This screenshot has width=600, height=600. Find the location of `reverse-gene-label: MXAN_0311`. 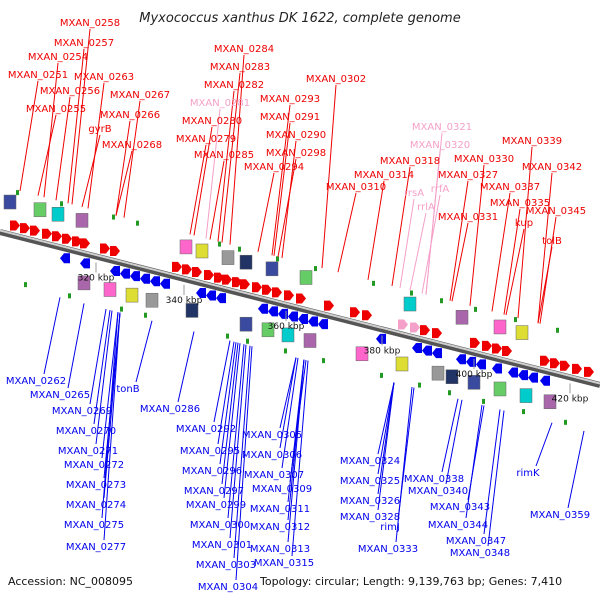

reverse-gene-label: MXAN_0311 is located at coordinates (280, 509).